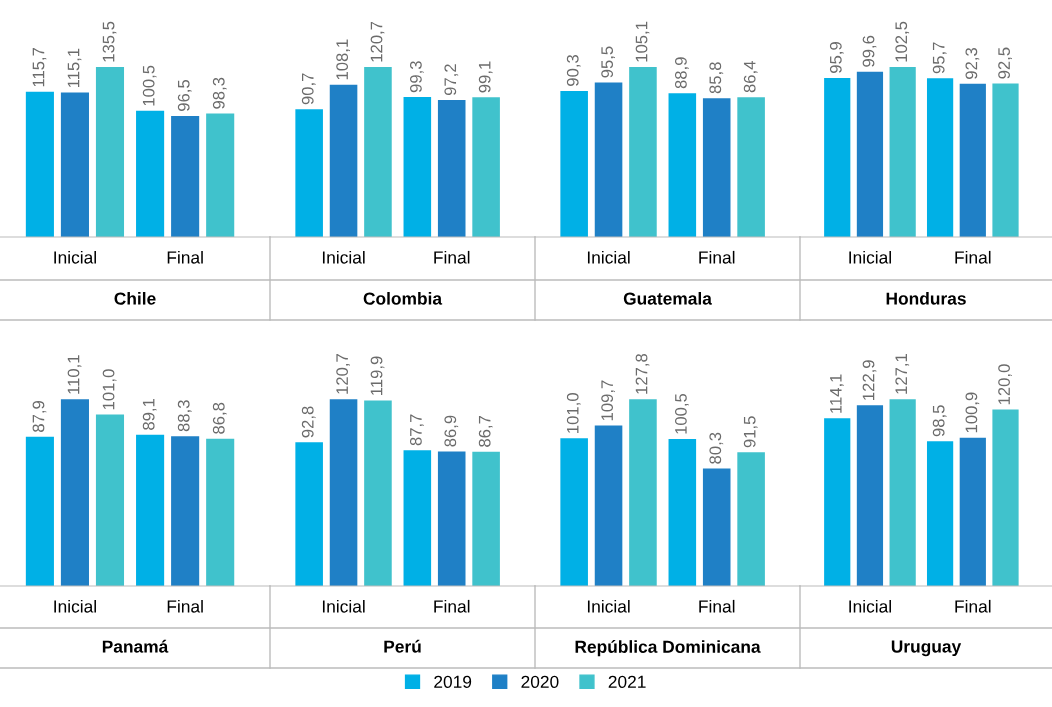 The height and width of the screenshot is (707, 1052). What do you see at coordinates (972, 412) in the screenshot?
I see `data-label: 100,9` at bounding box center [972, 412].